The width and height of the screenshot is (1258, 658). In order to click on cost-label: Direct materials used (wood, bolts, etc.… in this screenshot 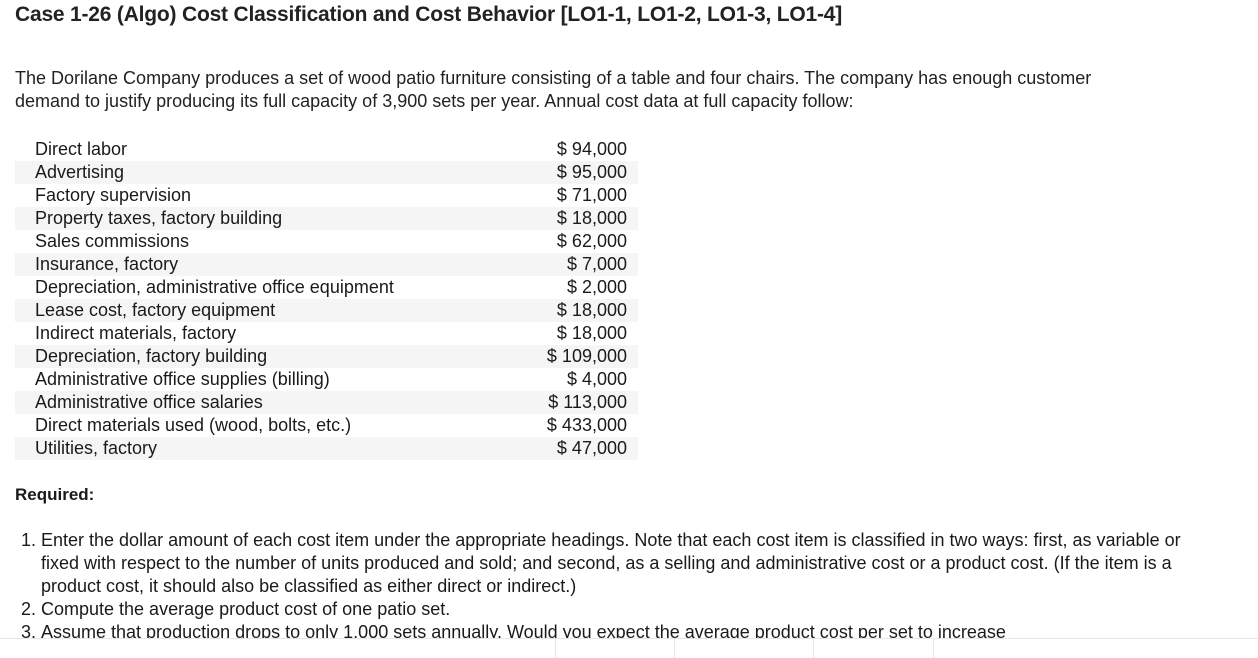, I will do `click(193, 425)`.